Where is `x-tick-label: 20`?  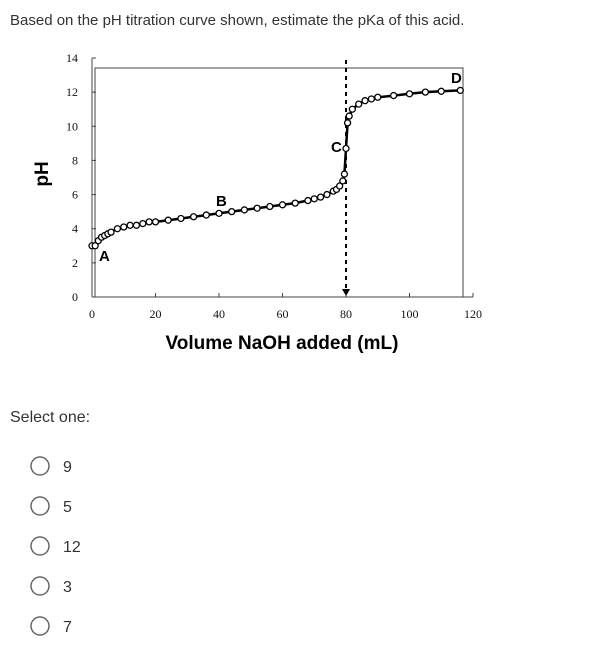 x-tick-label: 20 is located at coordinates (156, 314).